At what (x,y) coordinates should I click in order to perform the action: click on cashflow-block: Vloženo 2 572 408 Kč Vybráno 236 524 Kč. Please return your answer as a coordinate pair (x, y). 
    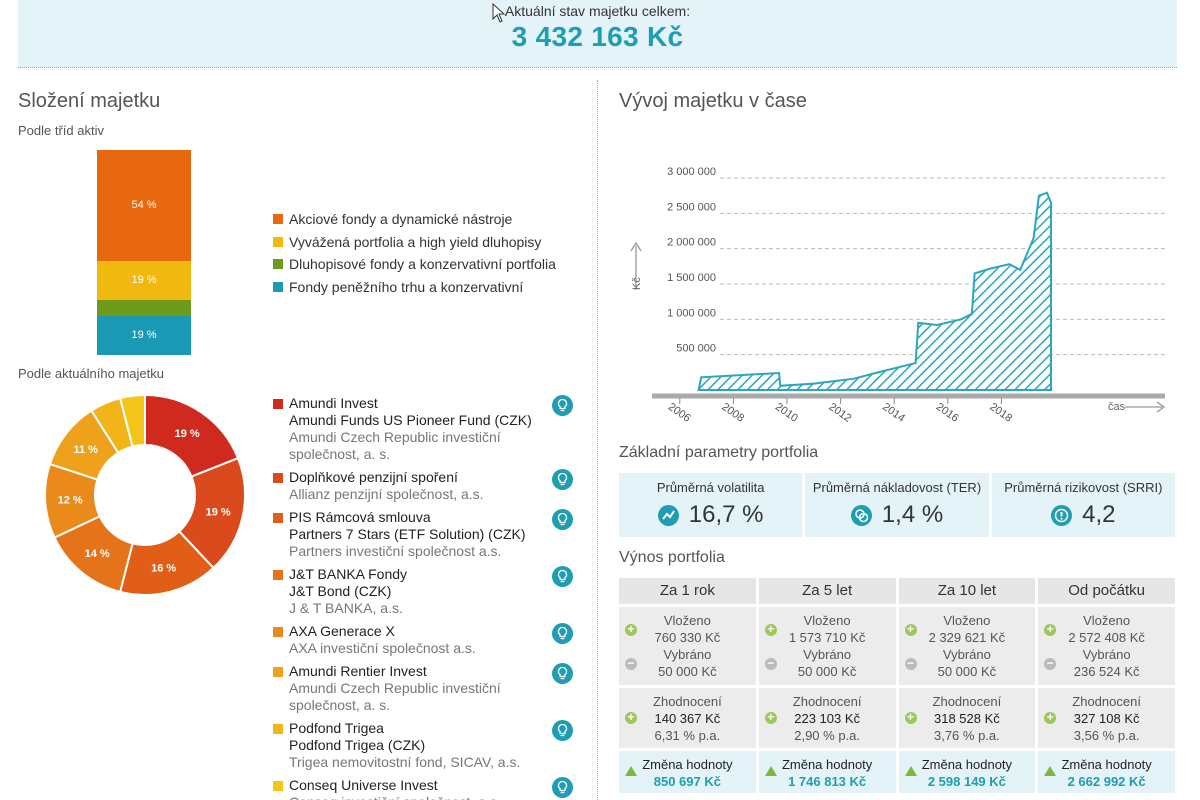
    Looking at the image, I should click on (1106, 646).